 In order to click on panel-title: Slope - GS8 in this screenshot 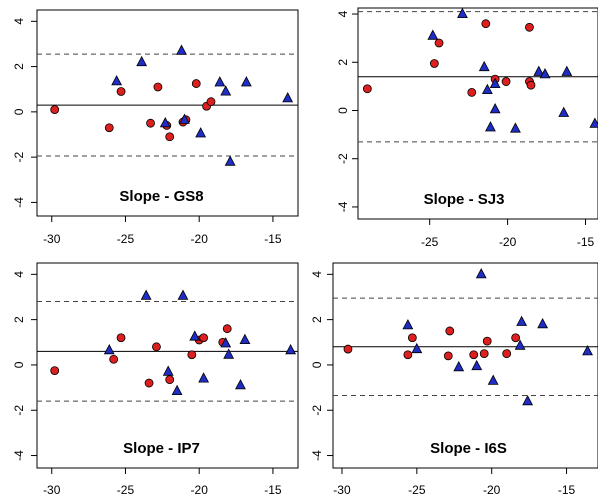, I will do `click(161, 196)`.